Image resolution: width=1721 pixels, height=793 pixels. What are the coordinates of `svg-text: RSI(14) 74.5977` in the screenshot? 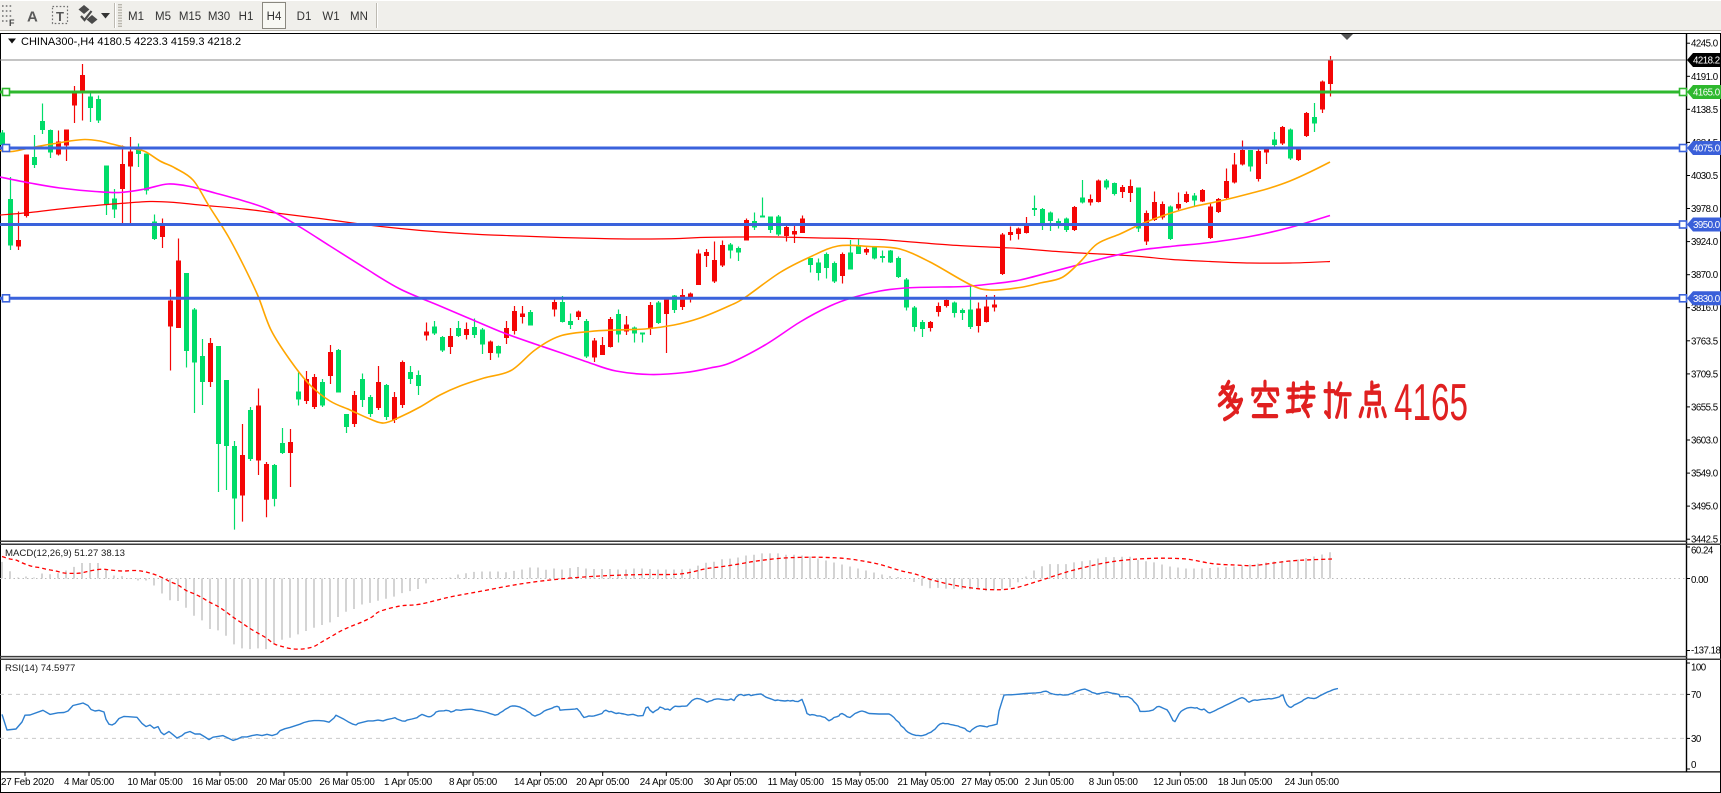 It's located at (40, 668).